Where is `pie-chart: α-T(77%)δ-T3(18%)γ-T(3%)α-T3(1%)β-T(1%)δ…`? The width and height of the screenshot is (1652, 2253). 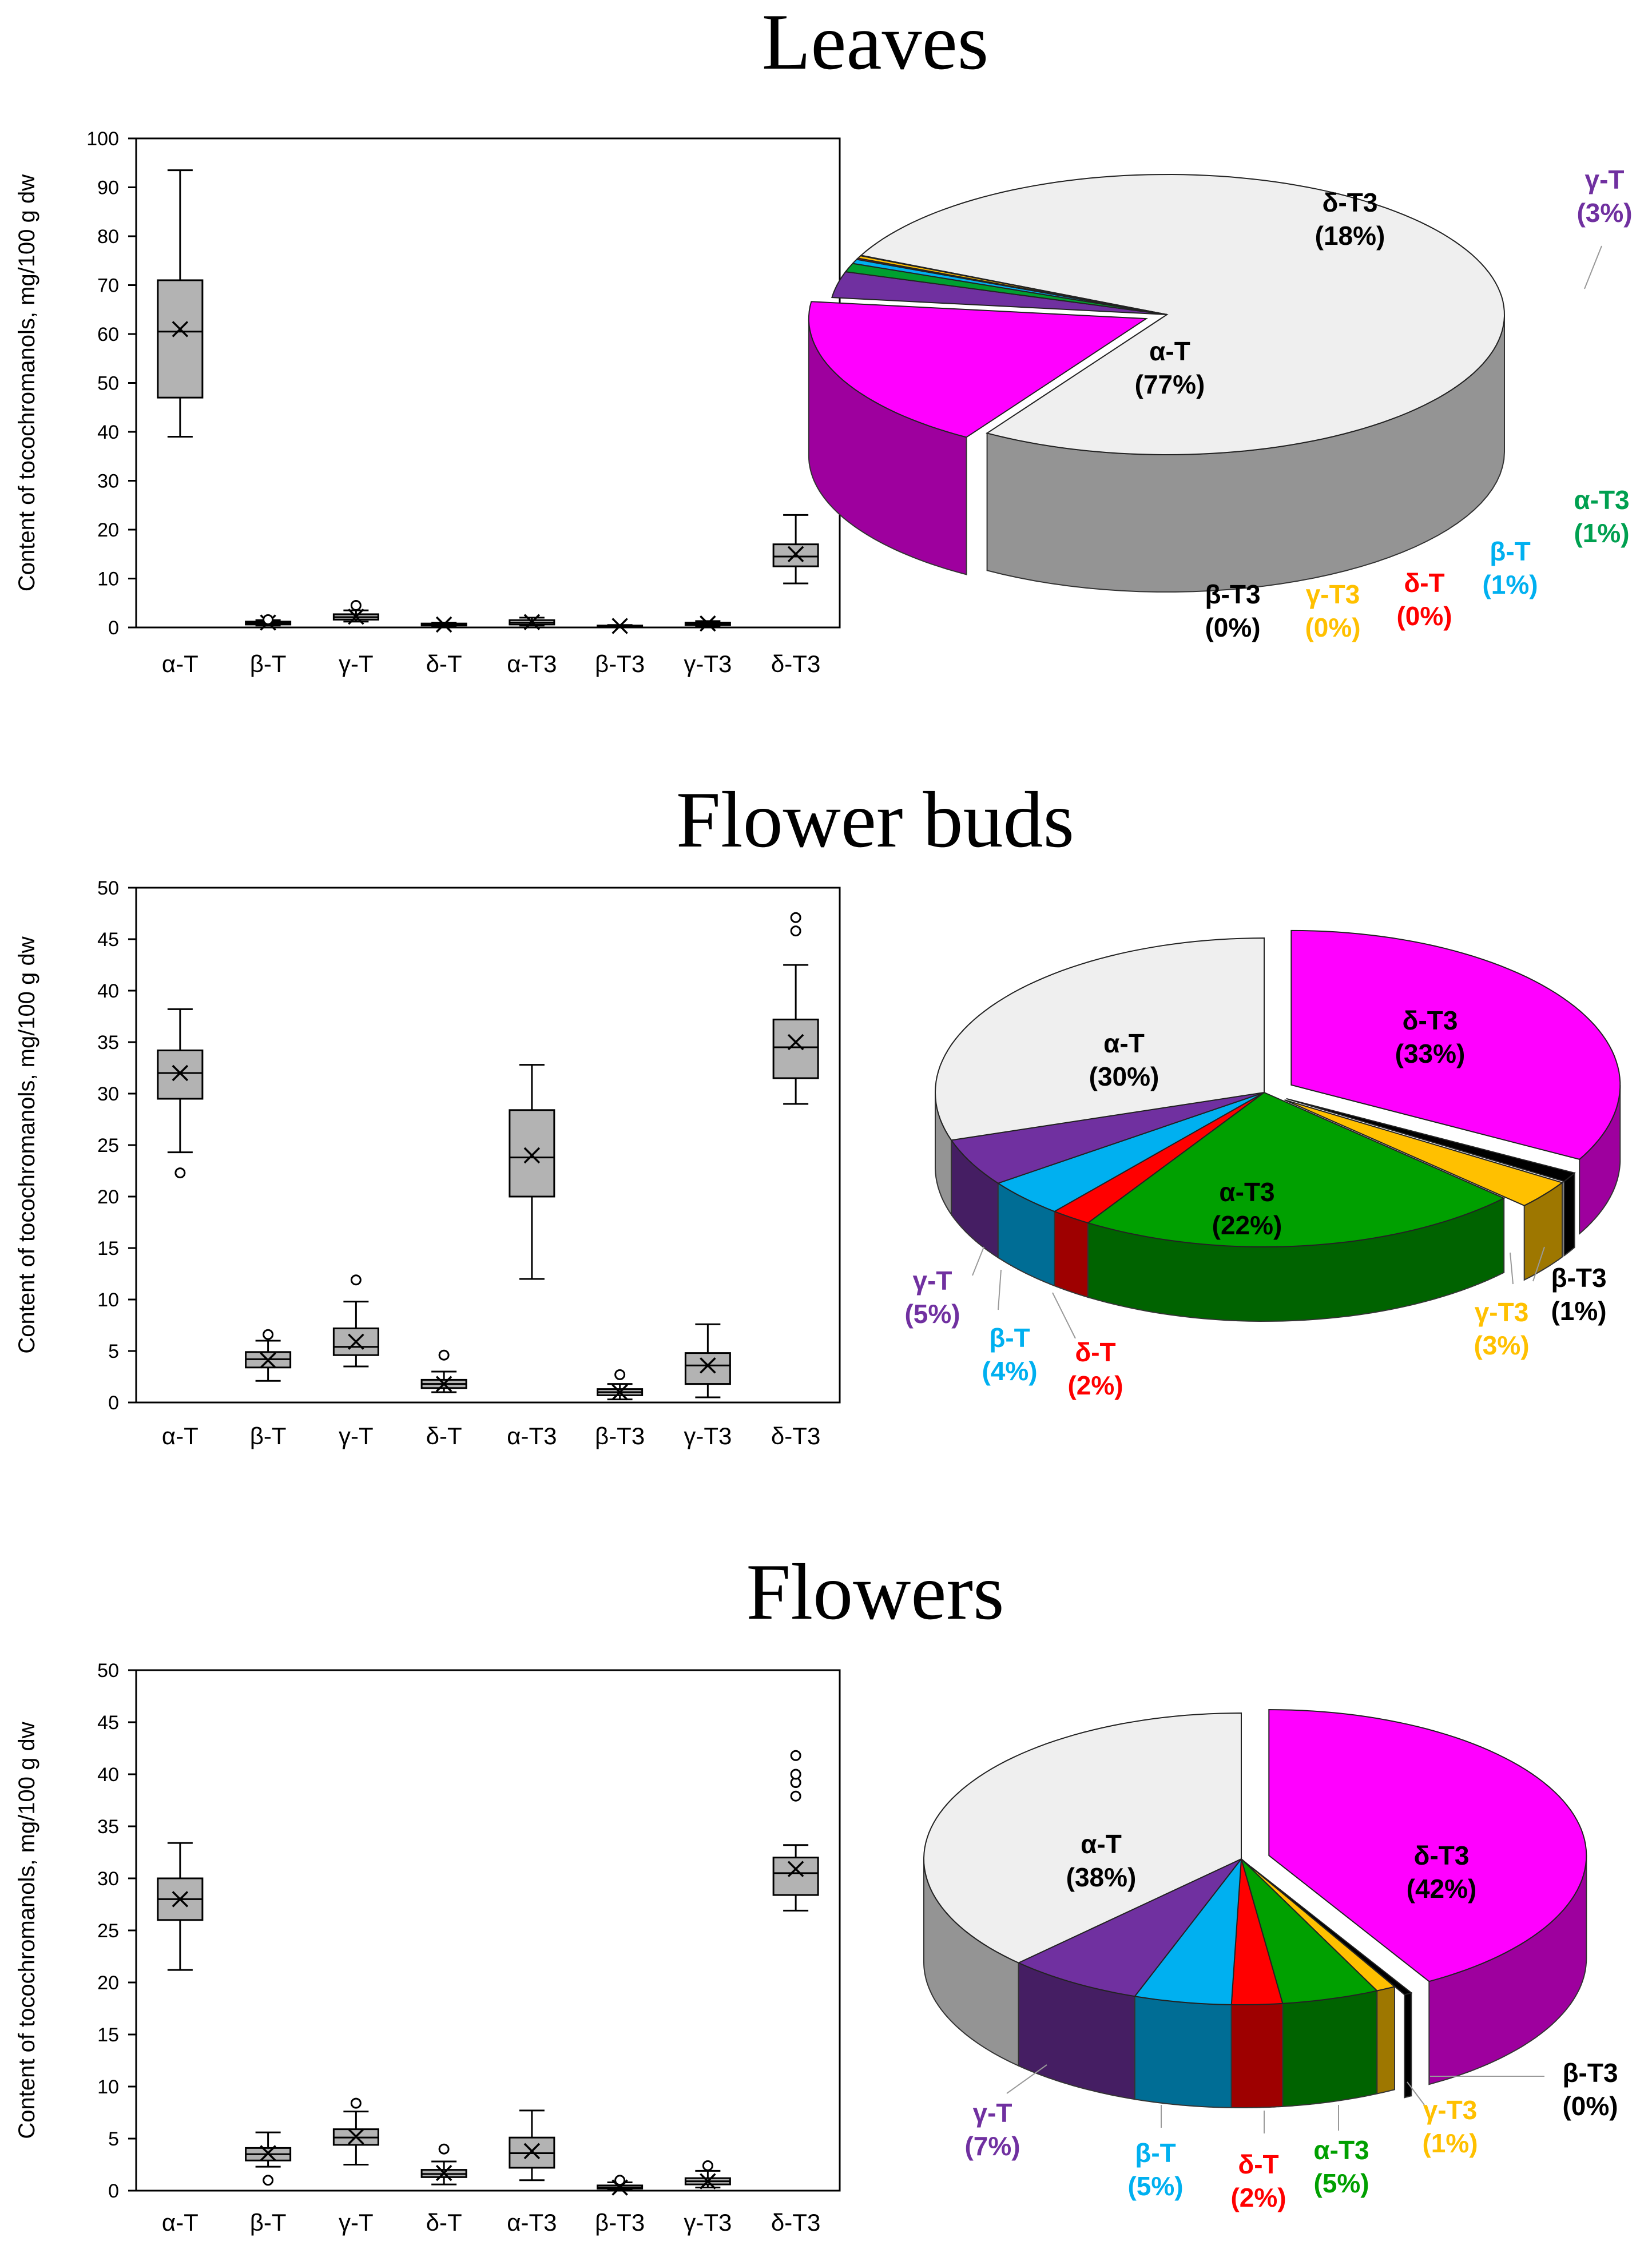 pie-chart: α-T(77%)δ-T3(18%)γ-T(3%)α-T3(1%)β-T(1%)δ… is located at coordinates (1220, 404).